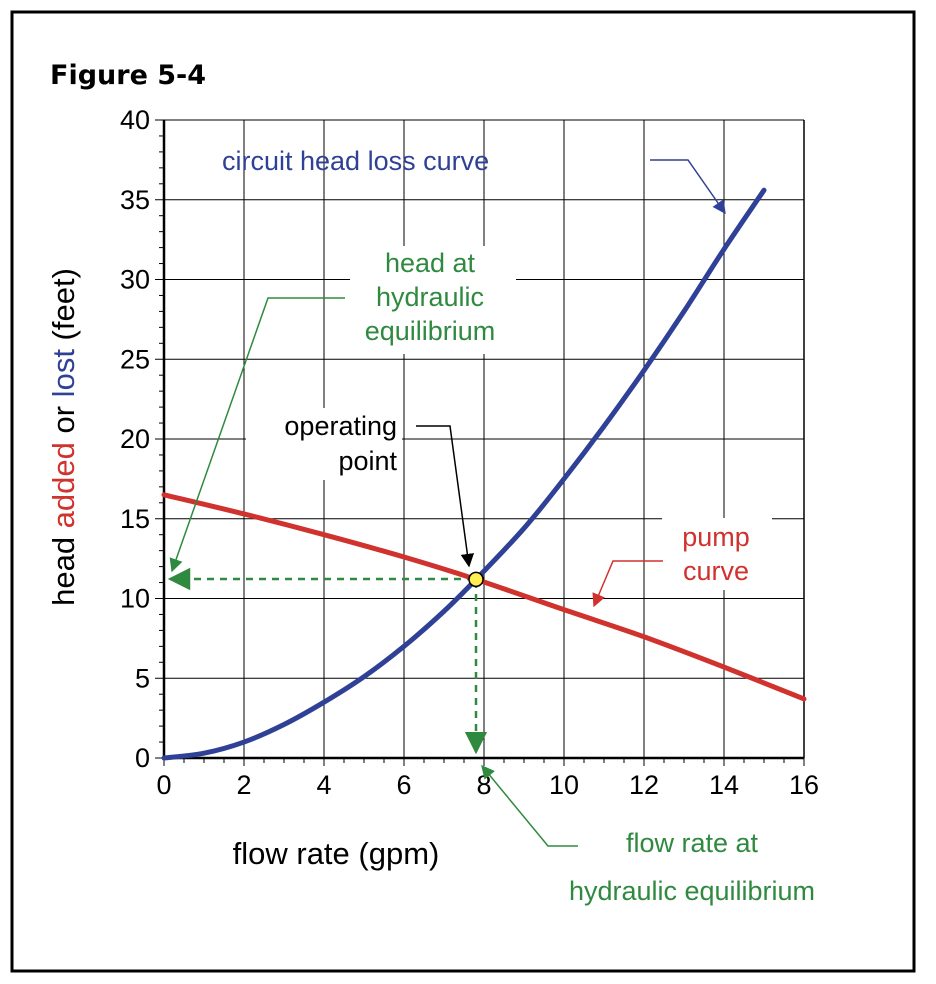 Image resolution: width=936 pixels, height=984 pixels. What do you see at coordinates (135, 599) in the screenshot?
I see `y-tick-label-10: 10` at bounding box center [135, 599].